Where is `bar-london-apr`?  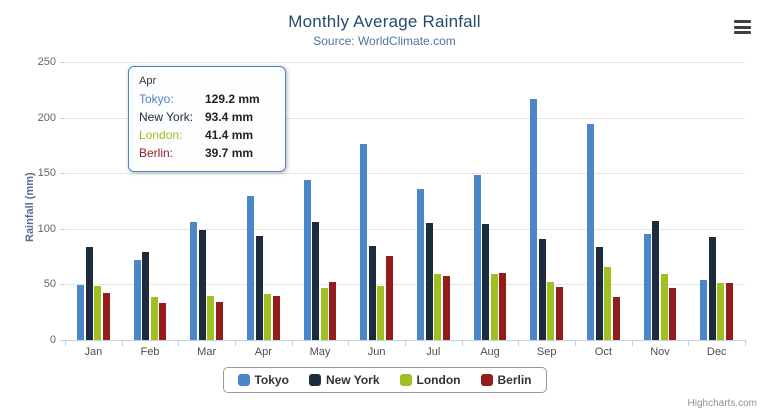 bar-london-apr is located at coordinates (268, 316).